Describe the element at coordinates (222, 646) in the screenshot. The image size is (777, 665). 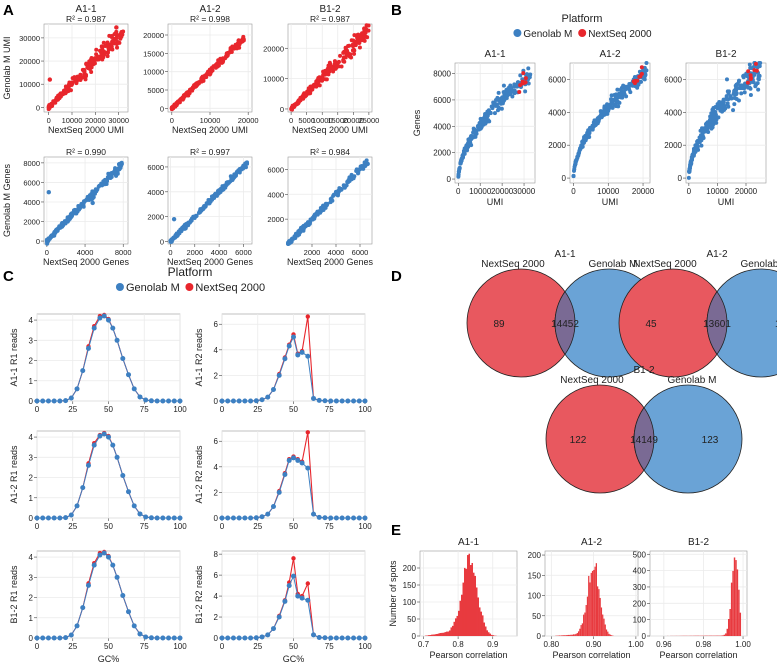
I see `c-6-x-tick-label: 0` at that location.